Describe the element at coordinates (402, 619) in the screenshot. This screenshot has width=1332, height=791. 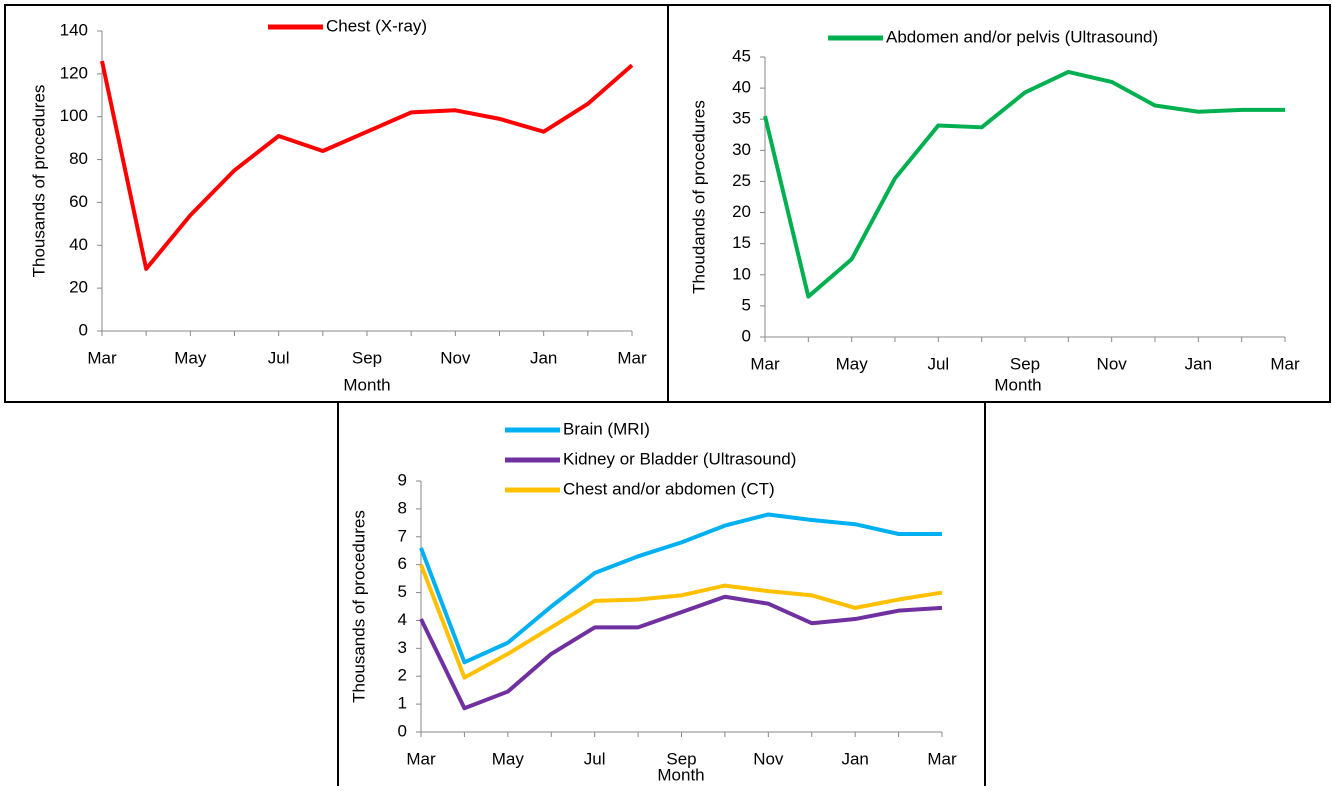
I see `y-tick-label: 4` at that location.